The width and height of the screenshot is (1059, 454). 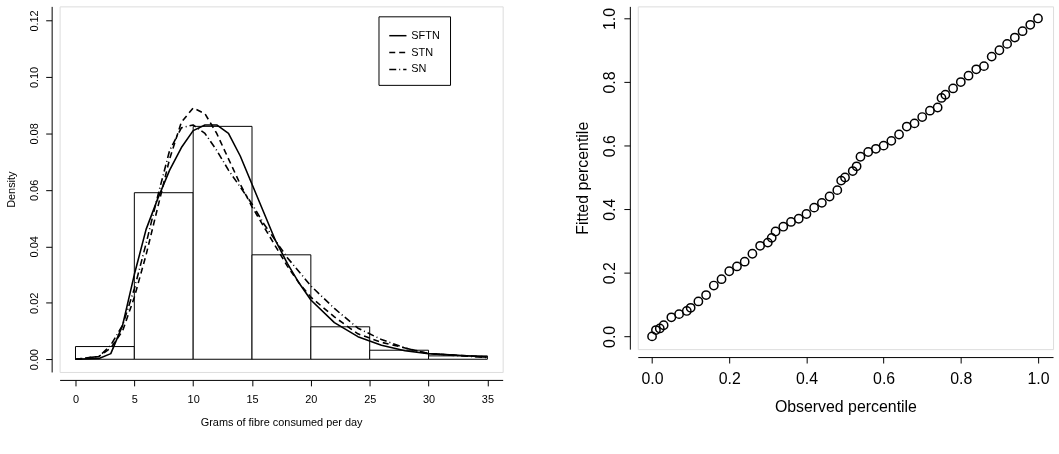 What do you see at coordinates (282, 422) in the screenshot?
I see `x-axis-title: Grams of fibre consumed per day` at bounding box center [282, 422].